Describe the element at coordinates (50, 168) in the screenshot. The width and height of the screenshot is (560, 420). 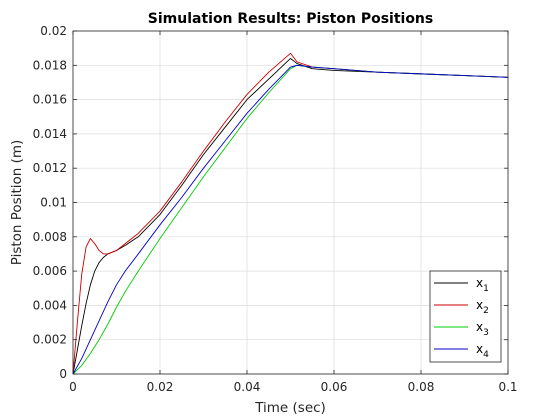
I see `y-tick-label: 0.012` at that location.